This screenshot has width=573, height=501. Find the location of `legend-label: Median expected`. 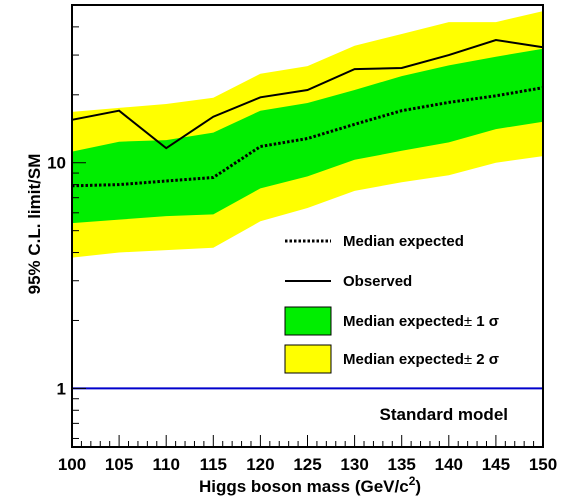

legend-label: Median expected is located at coordinates (403, 241).